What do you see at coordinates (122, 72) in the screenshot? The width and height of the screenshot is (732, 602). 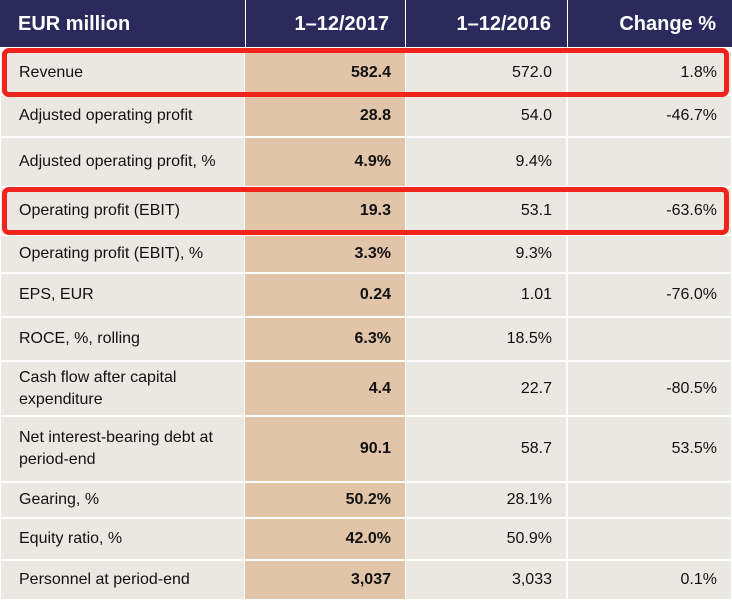 I see `row-label: Revenue` at bounding box center [122, 72].